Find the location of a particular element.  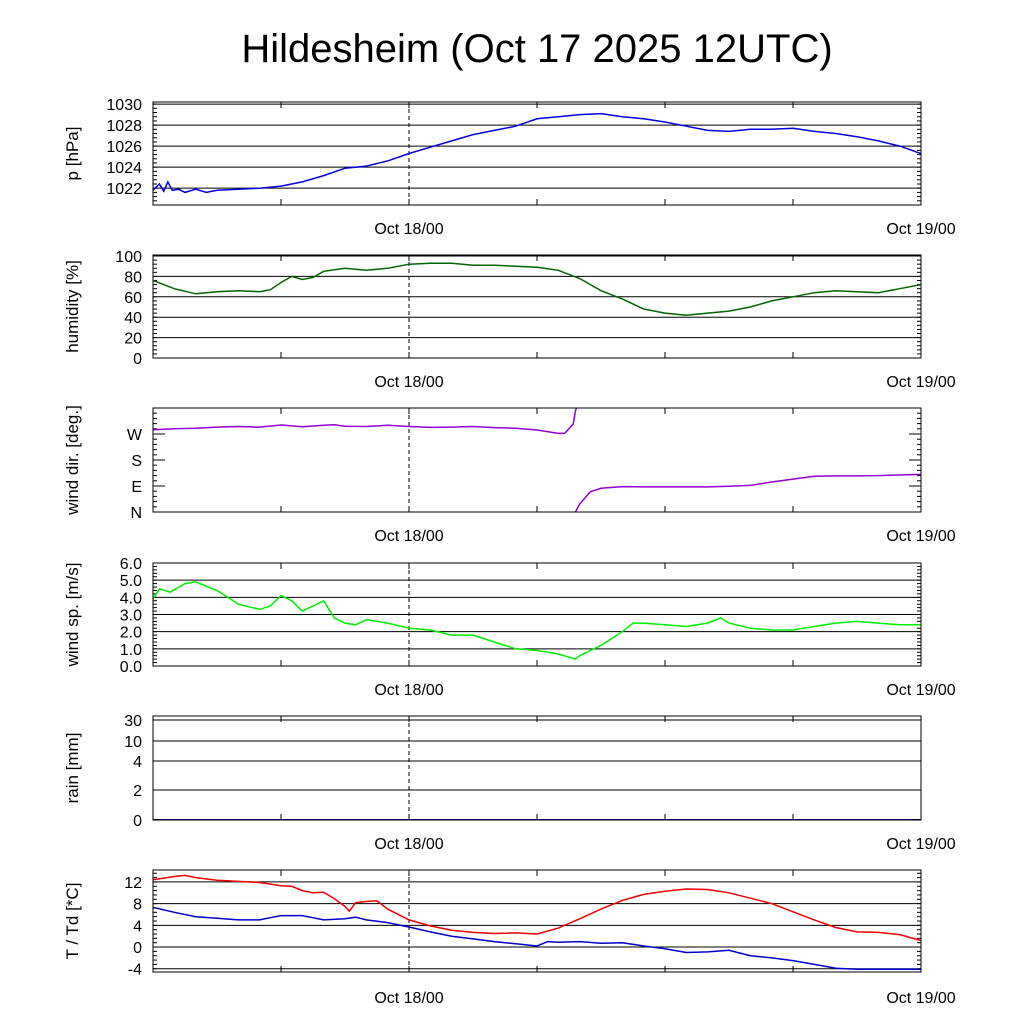

y-tick-label: 30 is located at coordinates (133, 721).